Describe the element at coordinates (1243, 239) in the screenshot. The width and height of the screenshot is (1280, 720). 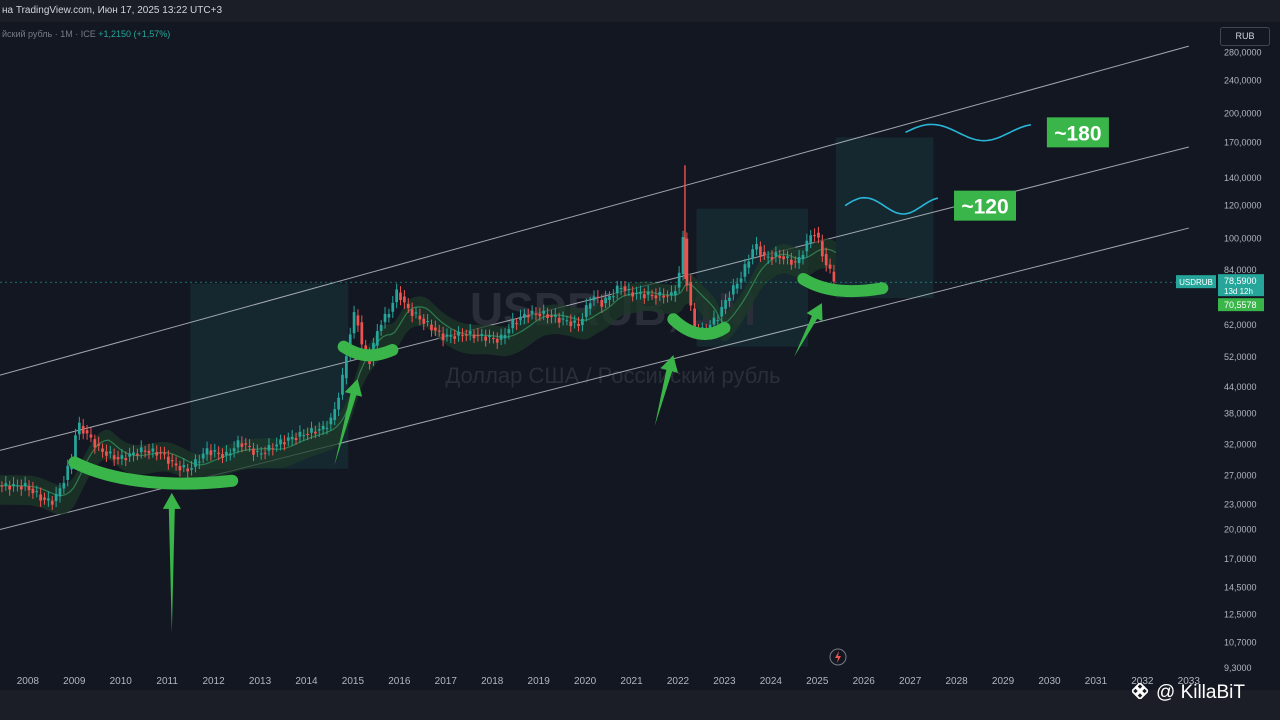
I see `y-tick-label: 100,0000` at that location.